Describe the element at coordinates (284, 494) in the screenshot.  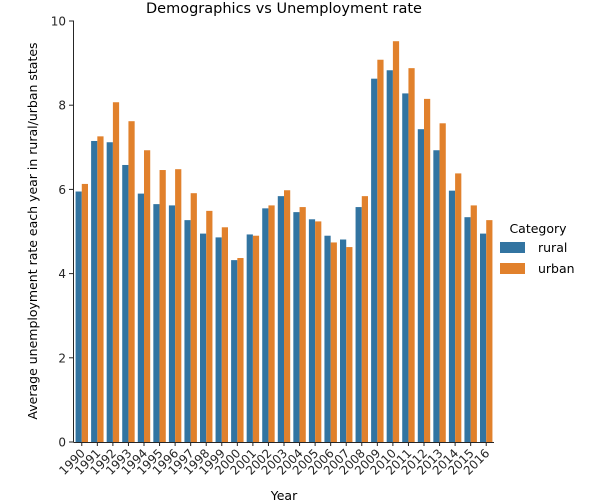
I see `x-axis-label: Year` at that location.